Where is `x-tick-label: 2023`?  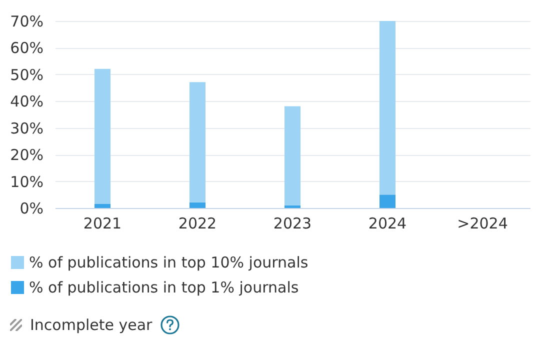
x-tick-label: 2023 is located at coordinates (292, 223).